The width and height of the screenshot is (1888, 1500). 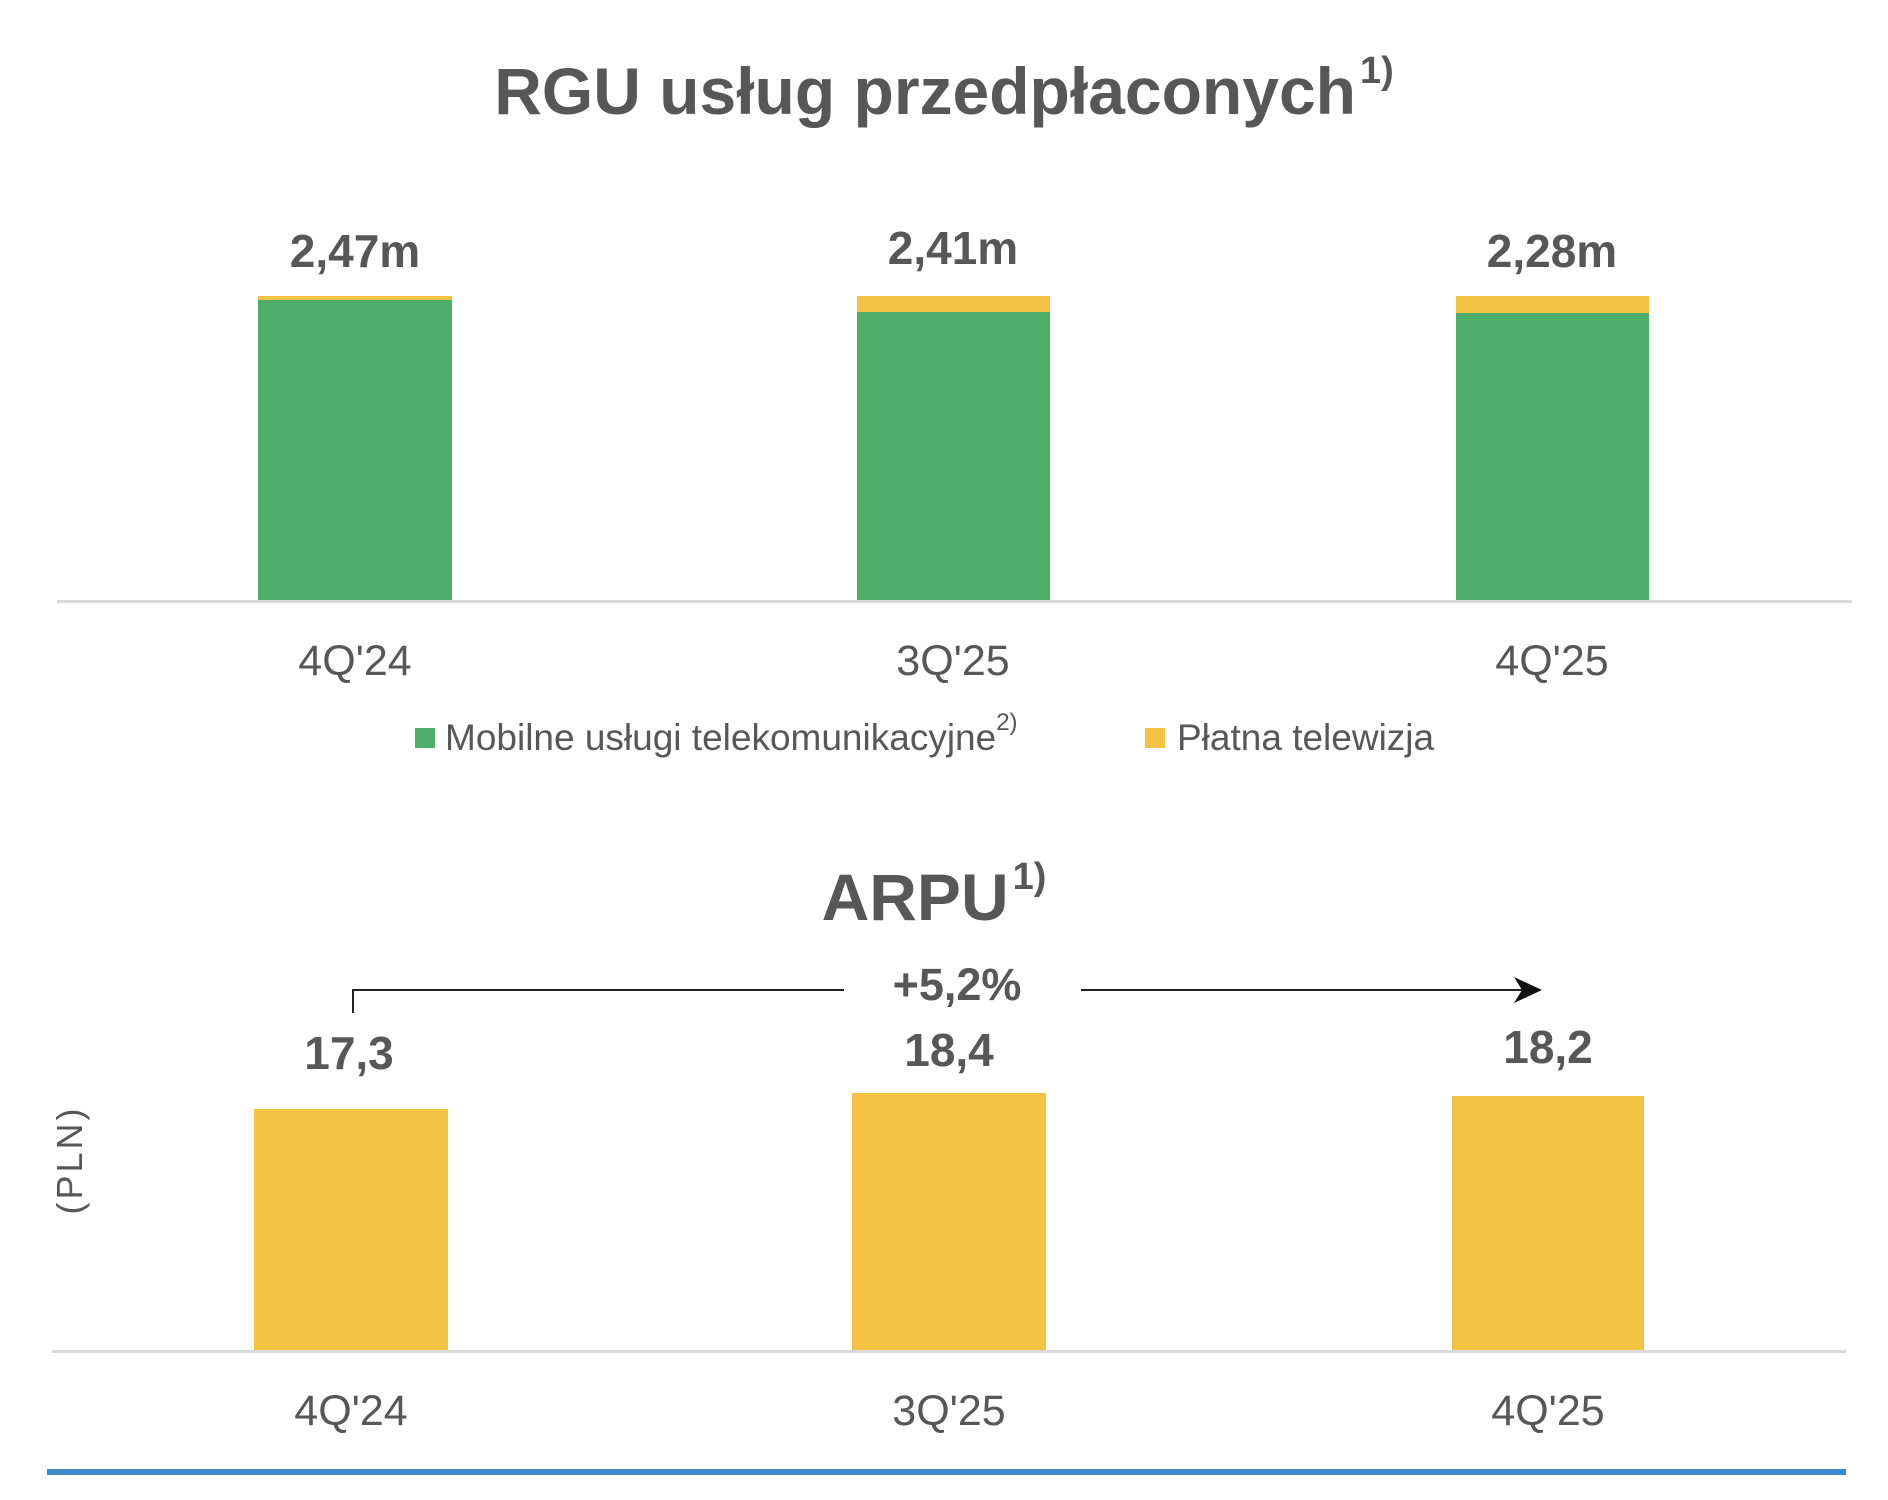 I want to click on legend-item-mobile: Mobilne usługi telekomunikacyjne2), so click(x=731, y=734).